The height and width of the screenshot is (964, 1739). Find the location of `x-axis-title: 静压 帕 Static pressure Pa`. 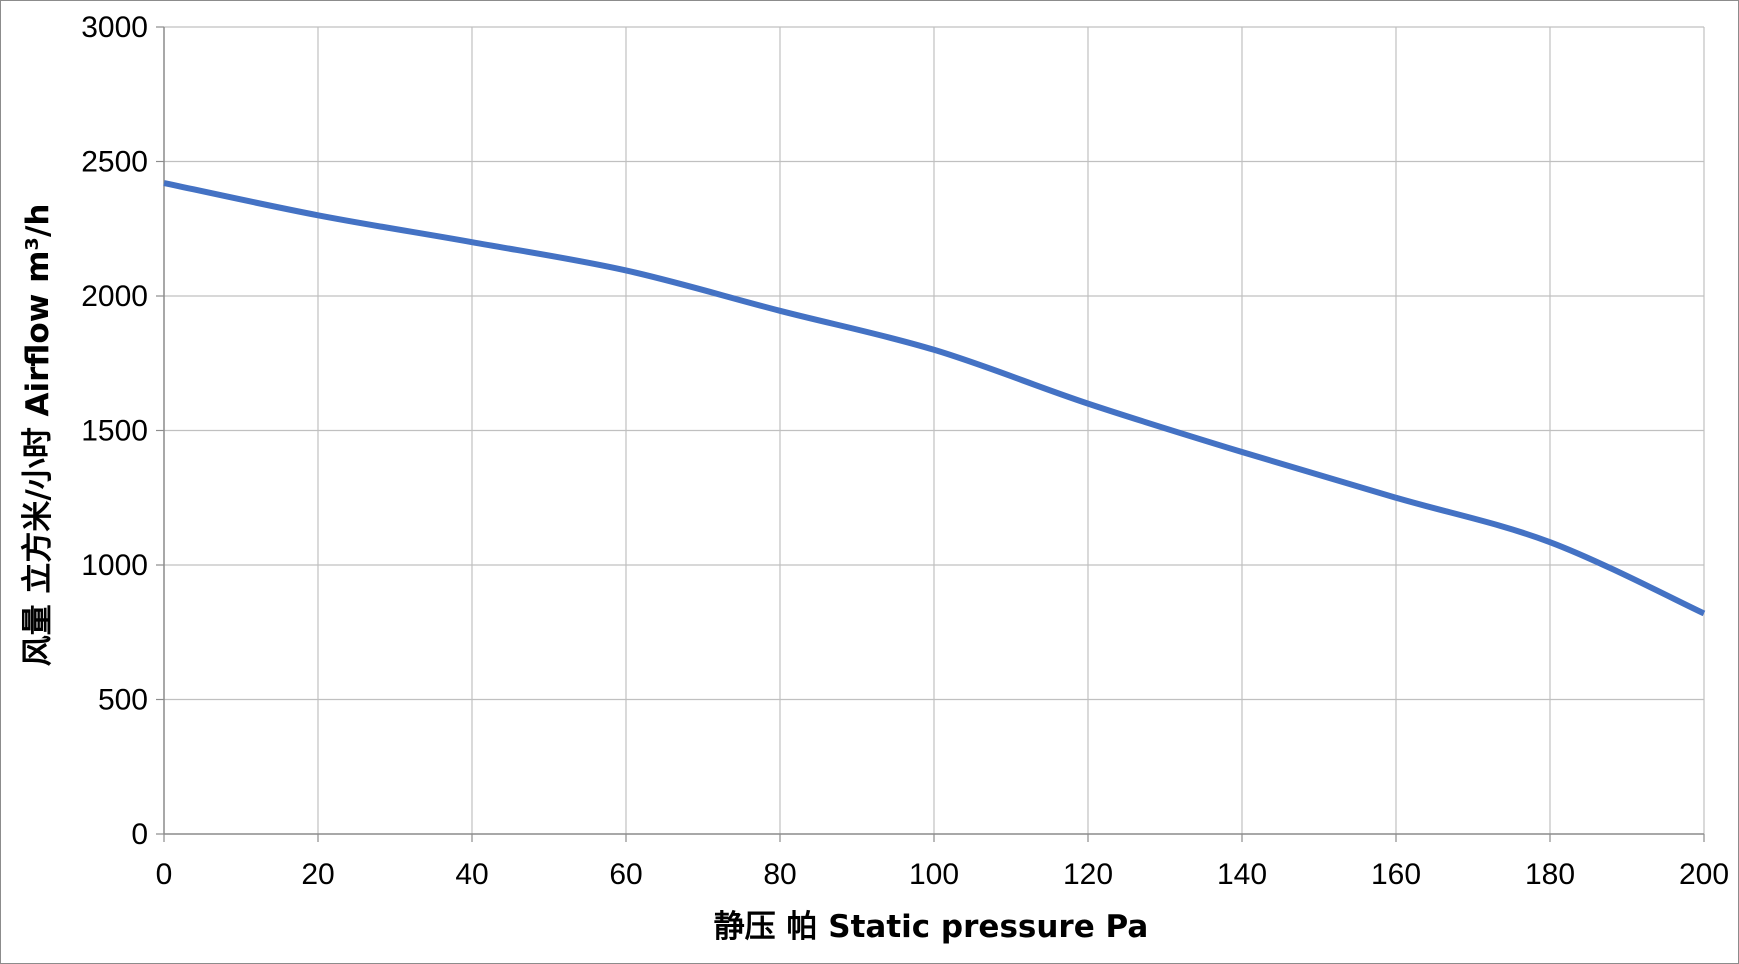

x-axis-title: 静压 帕 Static pressure Pa is located at coordinates (931, 927).